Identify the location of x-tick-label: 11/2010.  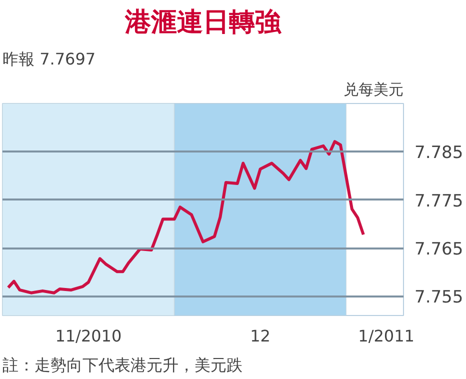
(88, 336).